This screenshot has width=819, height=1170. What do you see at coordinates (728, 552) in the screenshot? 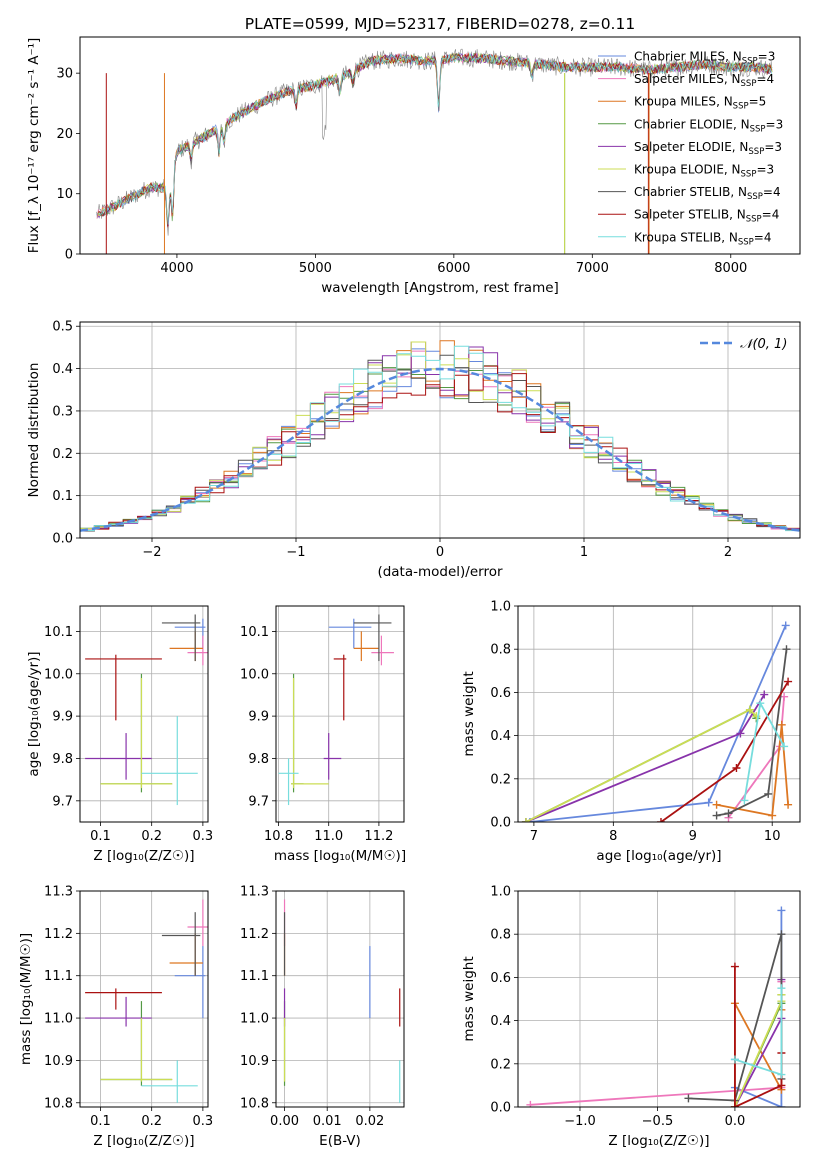
I see `x-tick-label: 2` at bounding box center [728, 552].